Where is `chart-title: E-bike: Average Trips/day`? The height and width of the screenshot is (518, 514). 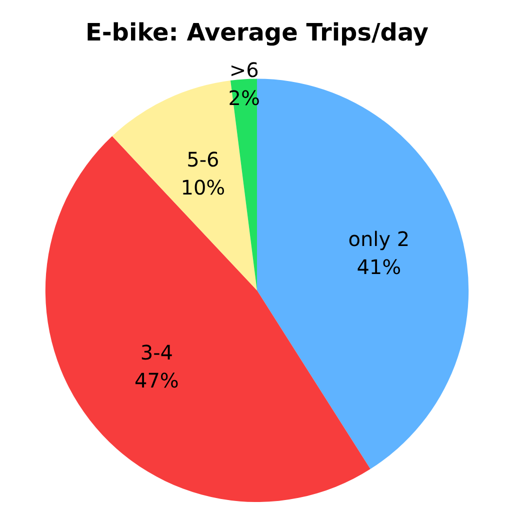 chart-title: E-bike: Average Trips/day is located at coordinates (257, 32).